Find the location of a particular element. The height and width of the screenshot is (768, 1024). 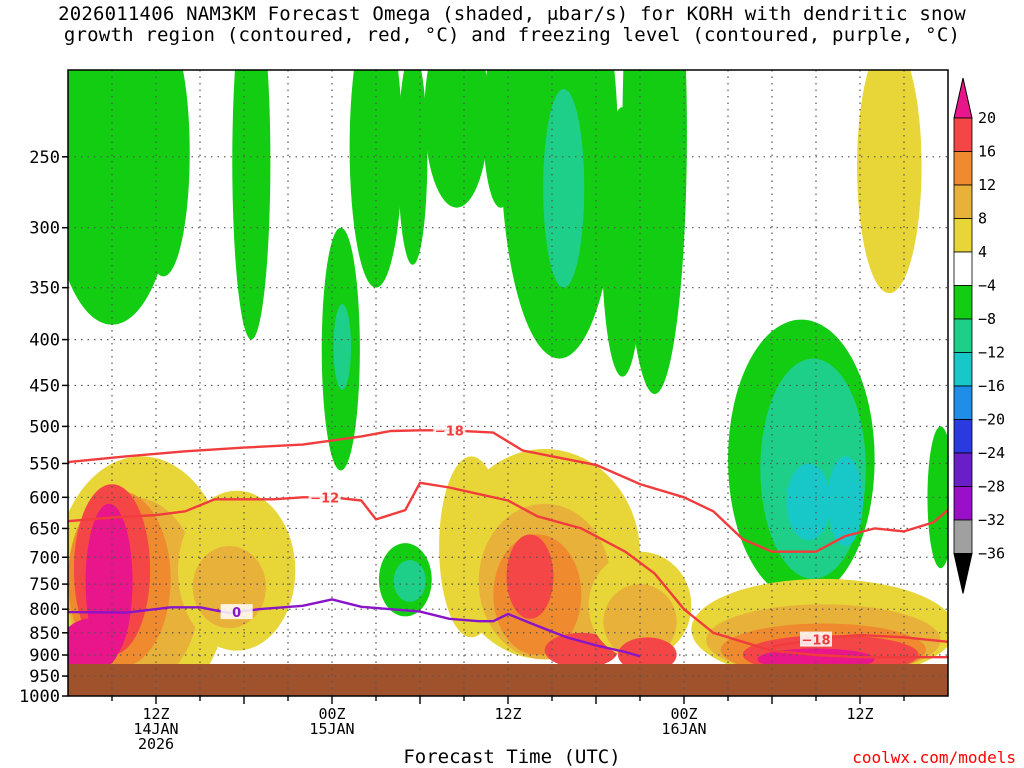

freezing-level is located at coordinates (354, 628).